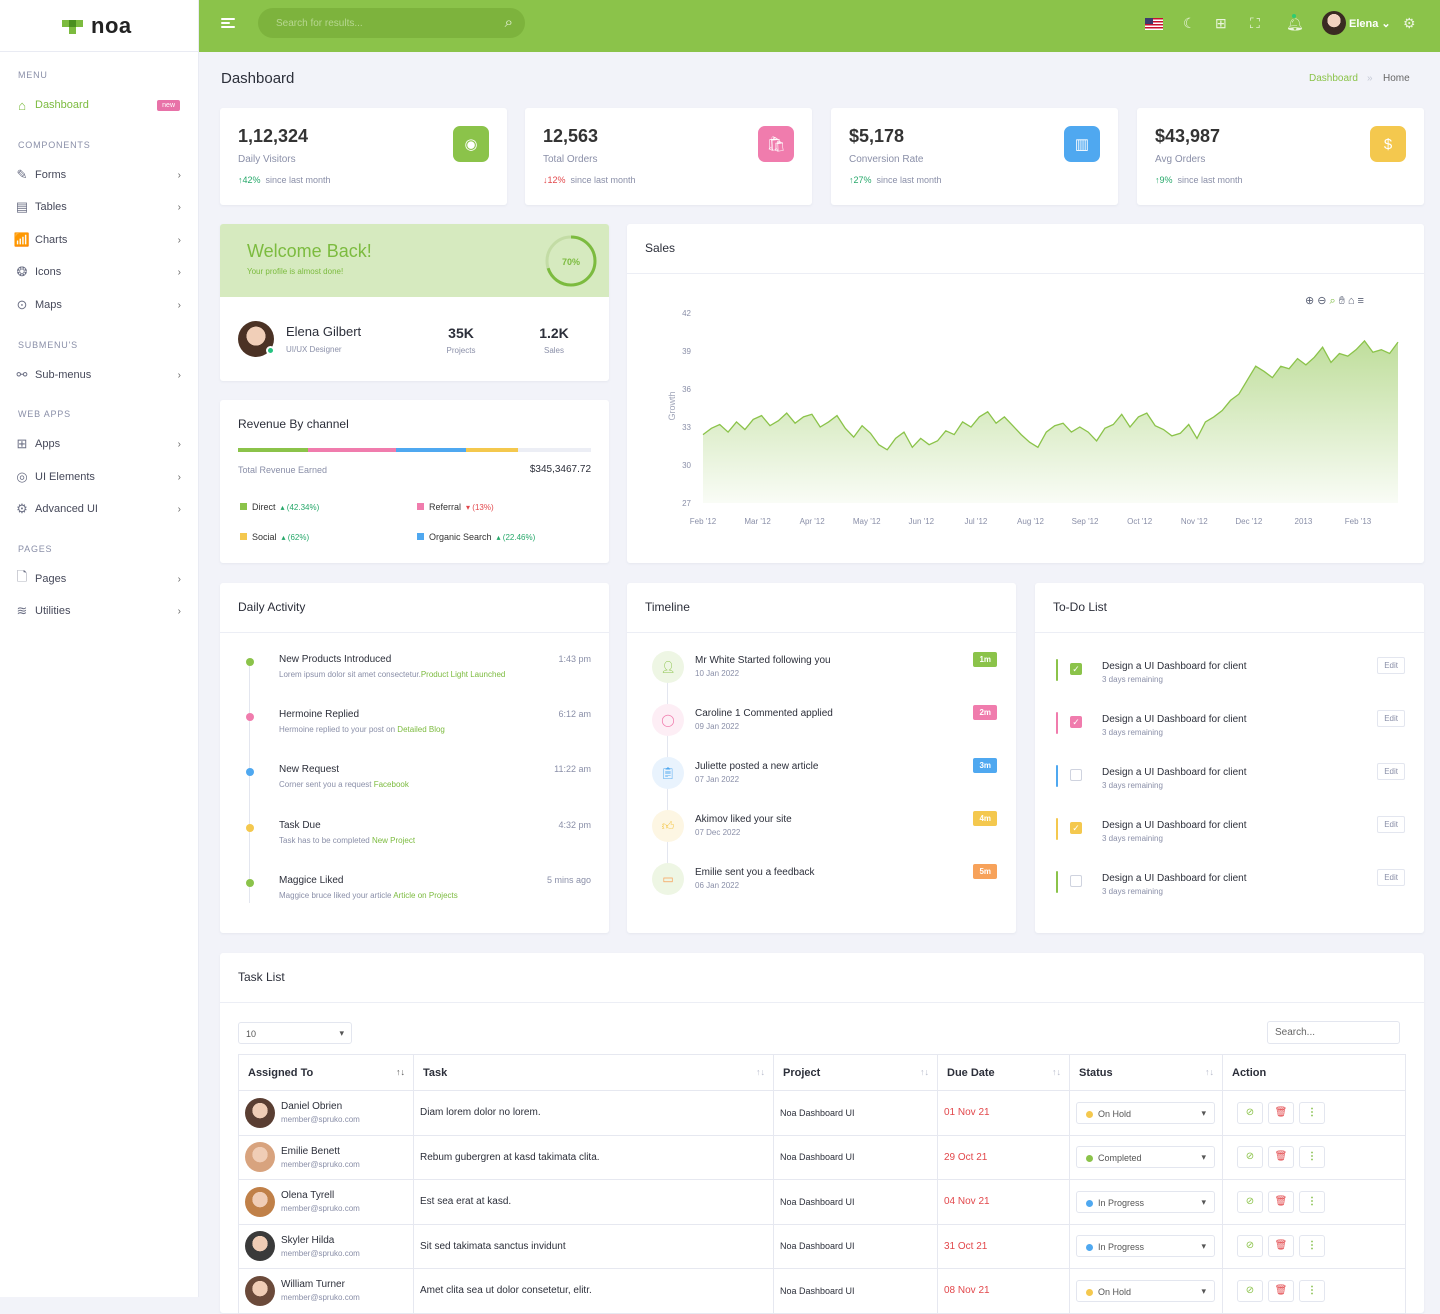  I want to click on us-flag-icon, so click(1154, 24).